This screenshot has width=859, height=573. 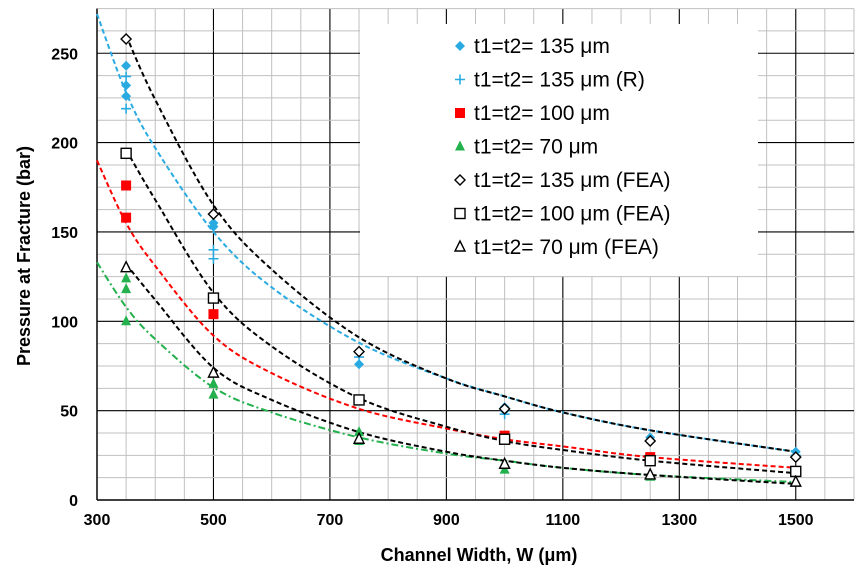 What do you see at coordinates (73, 501) in the screenshot?
I see `y-tick-label: 0` at bounding box center [73, 501].